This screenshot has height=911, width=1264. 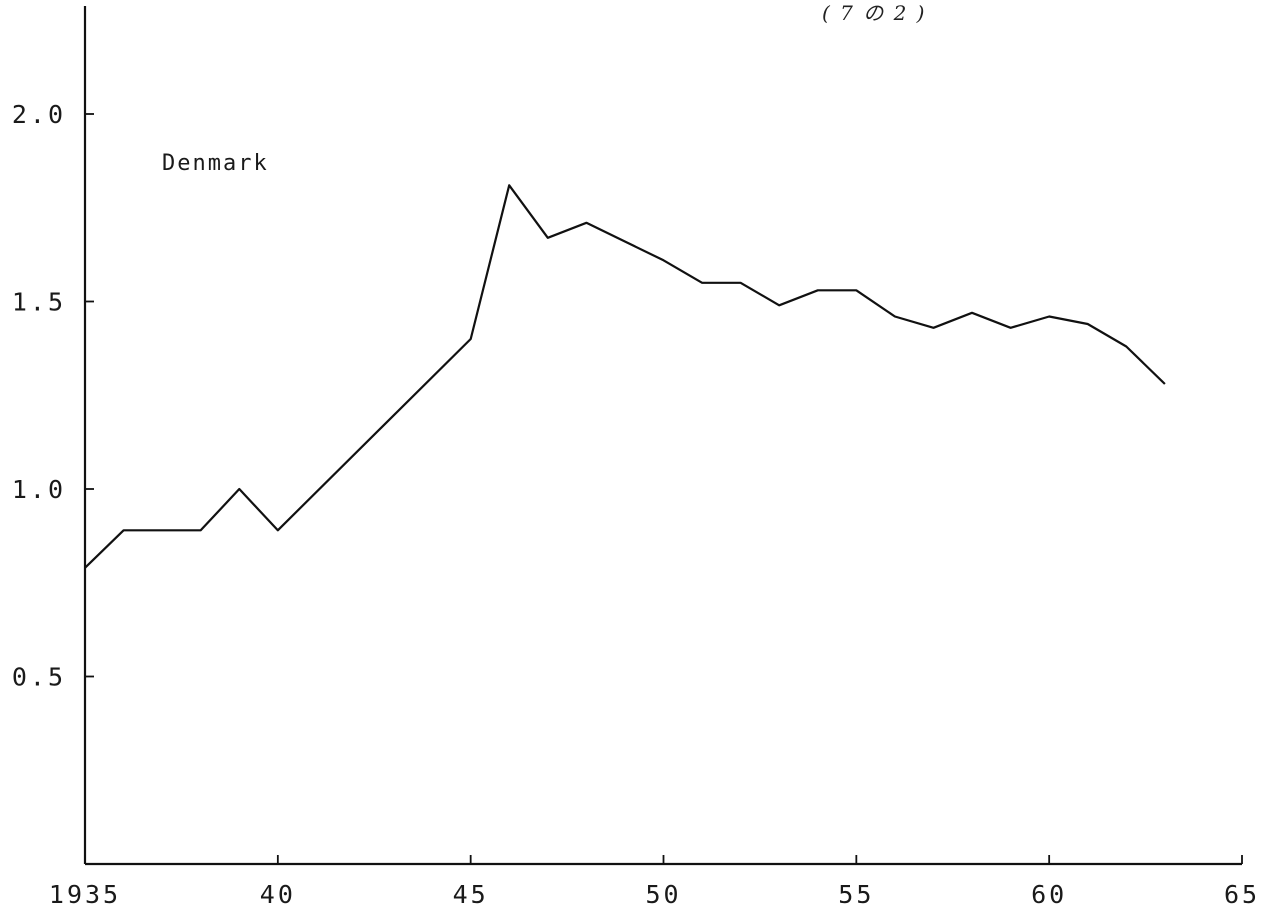 What do you see at coordinates (39, 677) in the screenshot?
I see `y-tick-label: 0.5` at bounding box center [39, 677].